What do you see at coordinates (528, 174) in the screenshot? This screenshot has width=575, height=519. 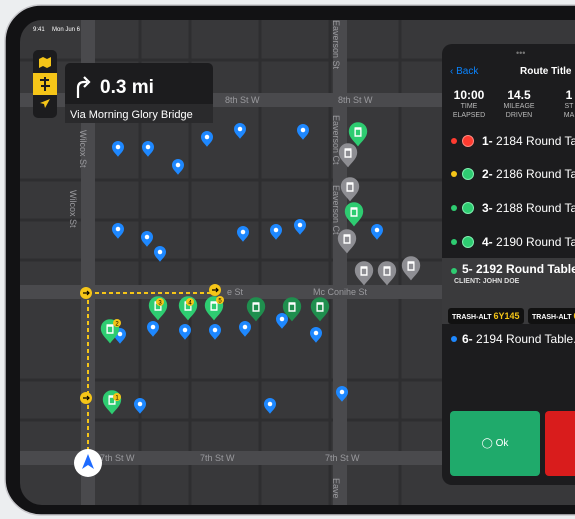 I see `stop-title: 2- 2186 Round Table` at bounding box center [528, 174].